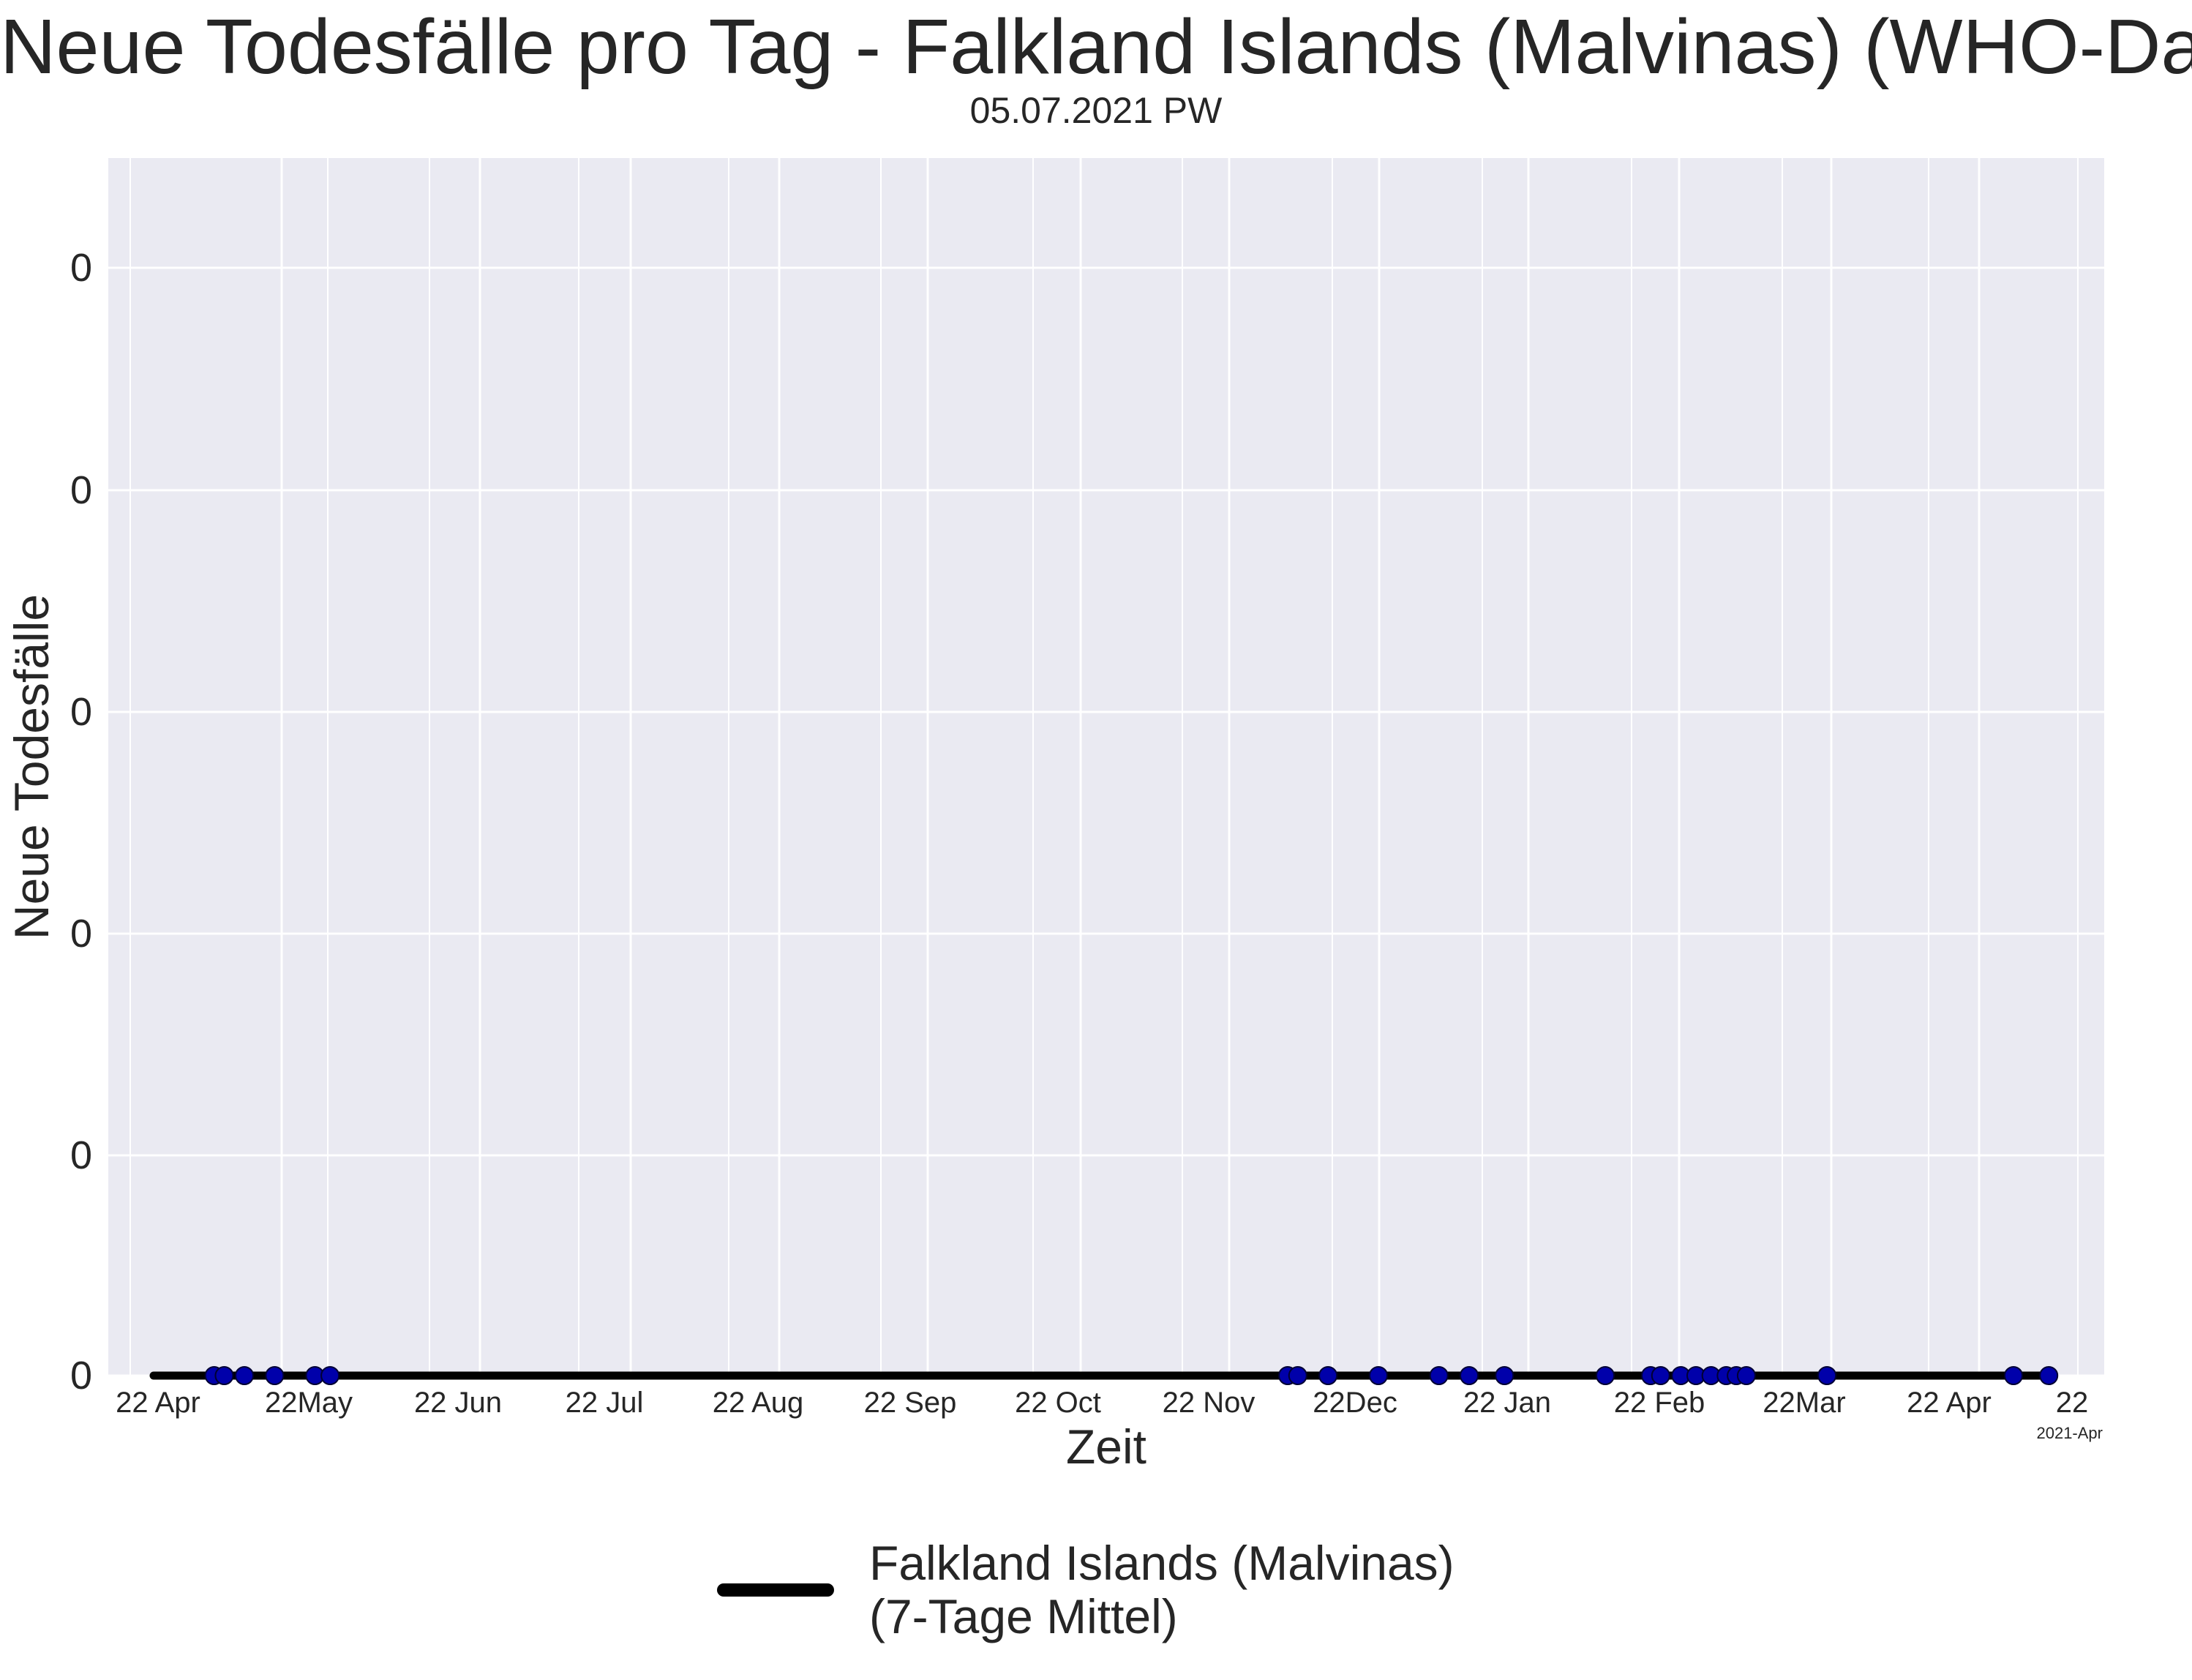  I want to click on y-axis-label: Neue Todesfälle, so click(31, 767).